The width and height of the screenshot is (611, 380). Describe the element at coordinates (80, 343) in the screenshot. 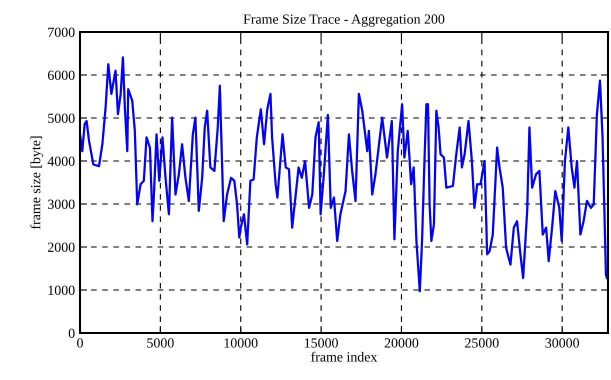

I see `x-tick-label: 0` at that location.